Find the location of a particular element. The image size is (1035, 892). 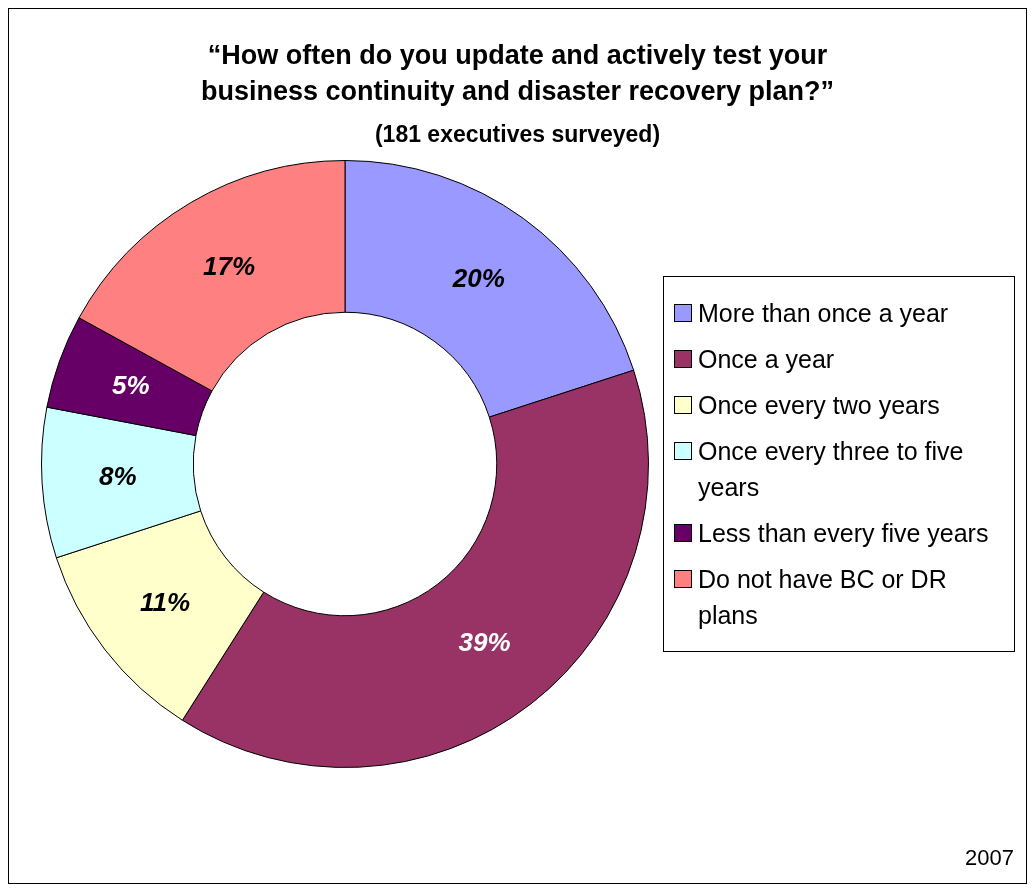

legend-label: Once every two years is located at coordinates (819, 405).